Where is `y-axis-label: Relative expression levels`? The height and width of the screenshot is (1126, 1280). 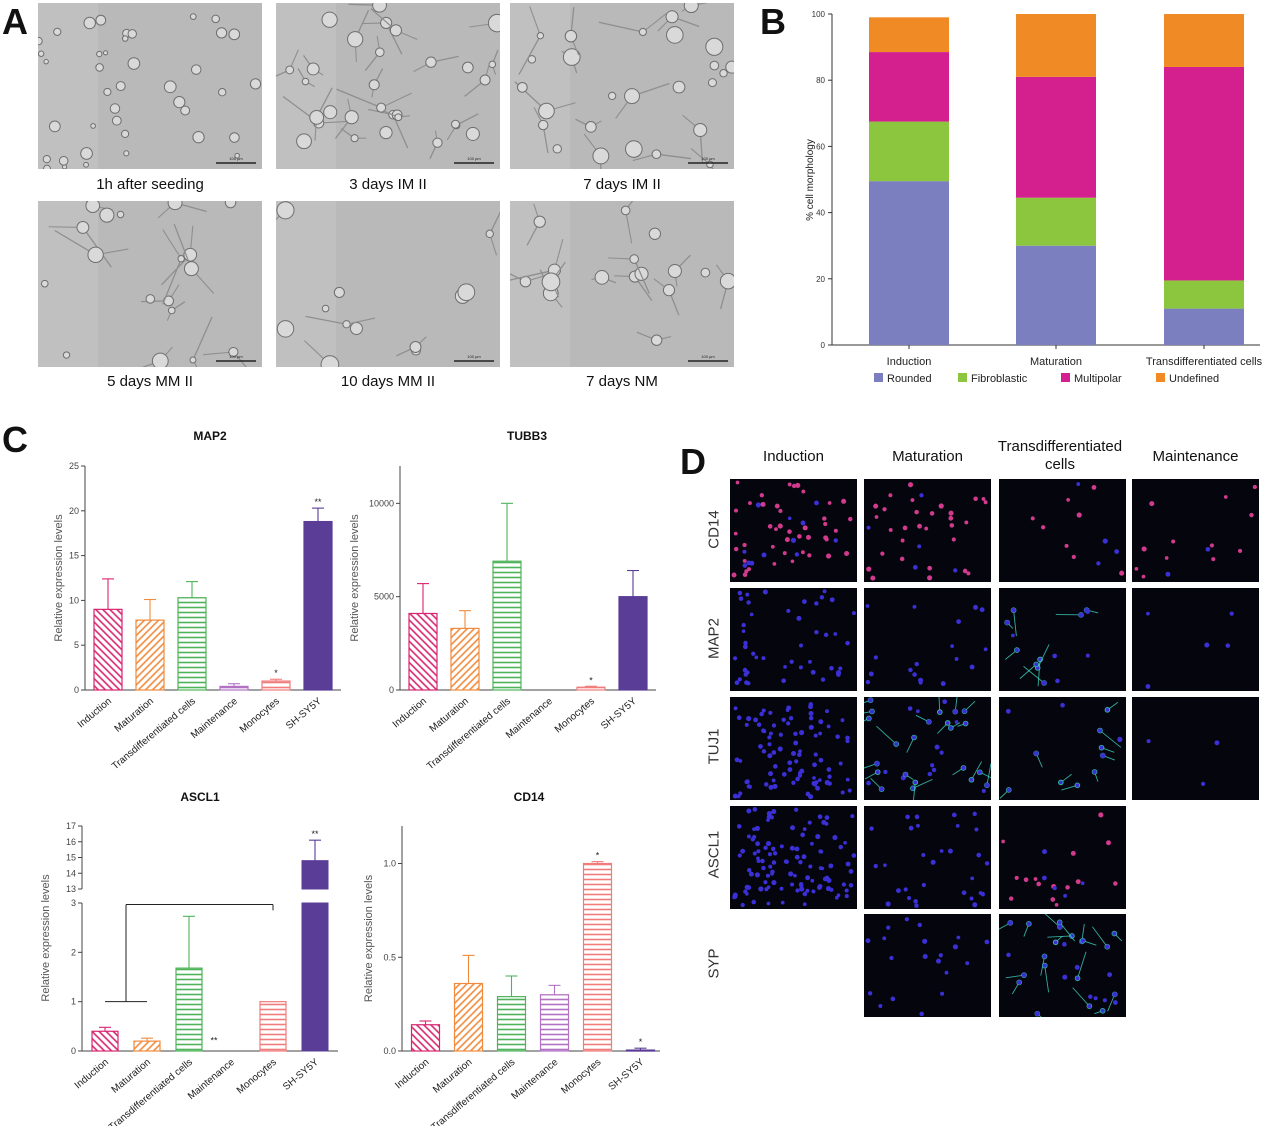
y-axis-label: Relative expression levels is located at coordinates (46, 938).